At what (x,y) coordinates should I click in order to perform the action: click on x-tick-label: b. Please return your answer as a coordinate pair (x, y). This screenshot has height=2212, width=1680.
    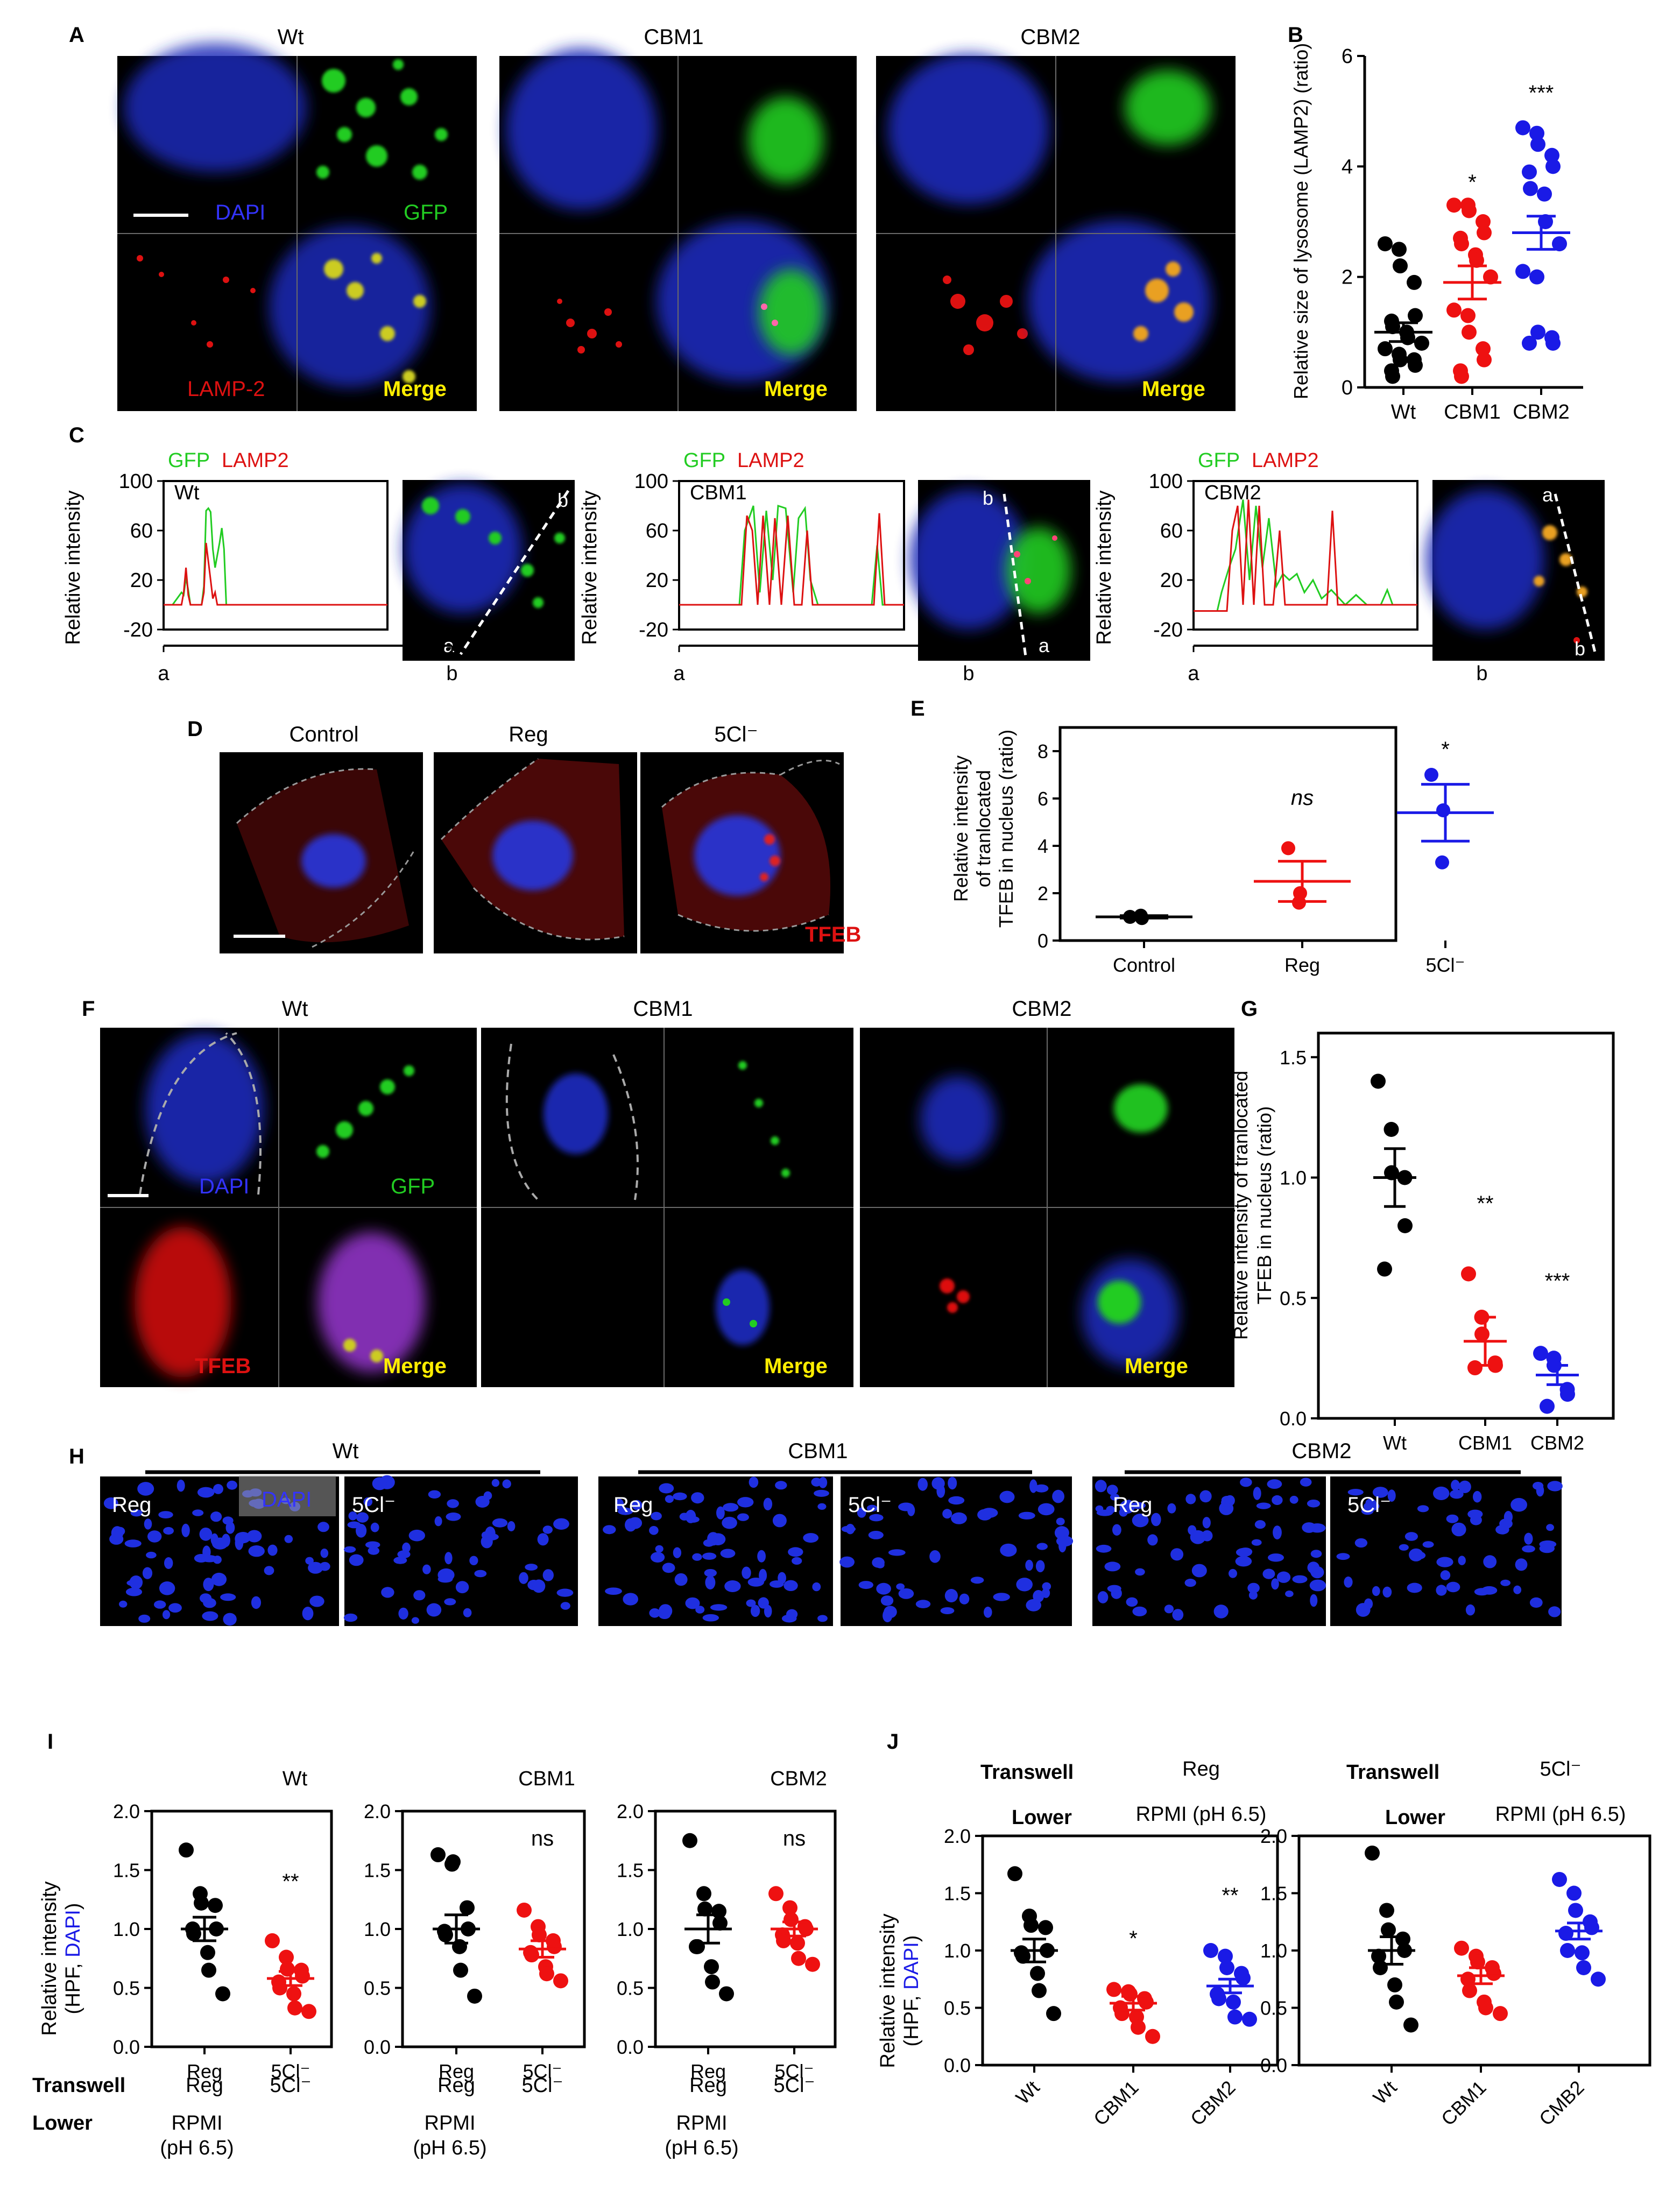
    Looking at the image, I should click on (451, 673).